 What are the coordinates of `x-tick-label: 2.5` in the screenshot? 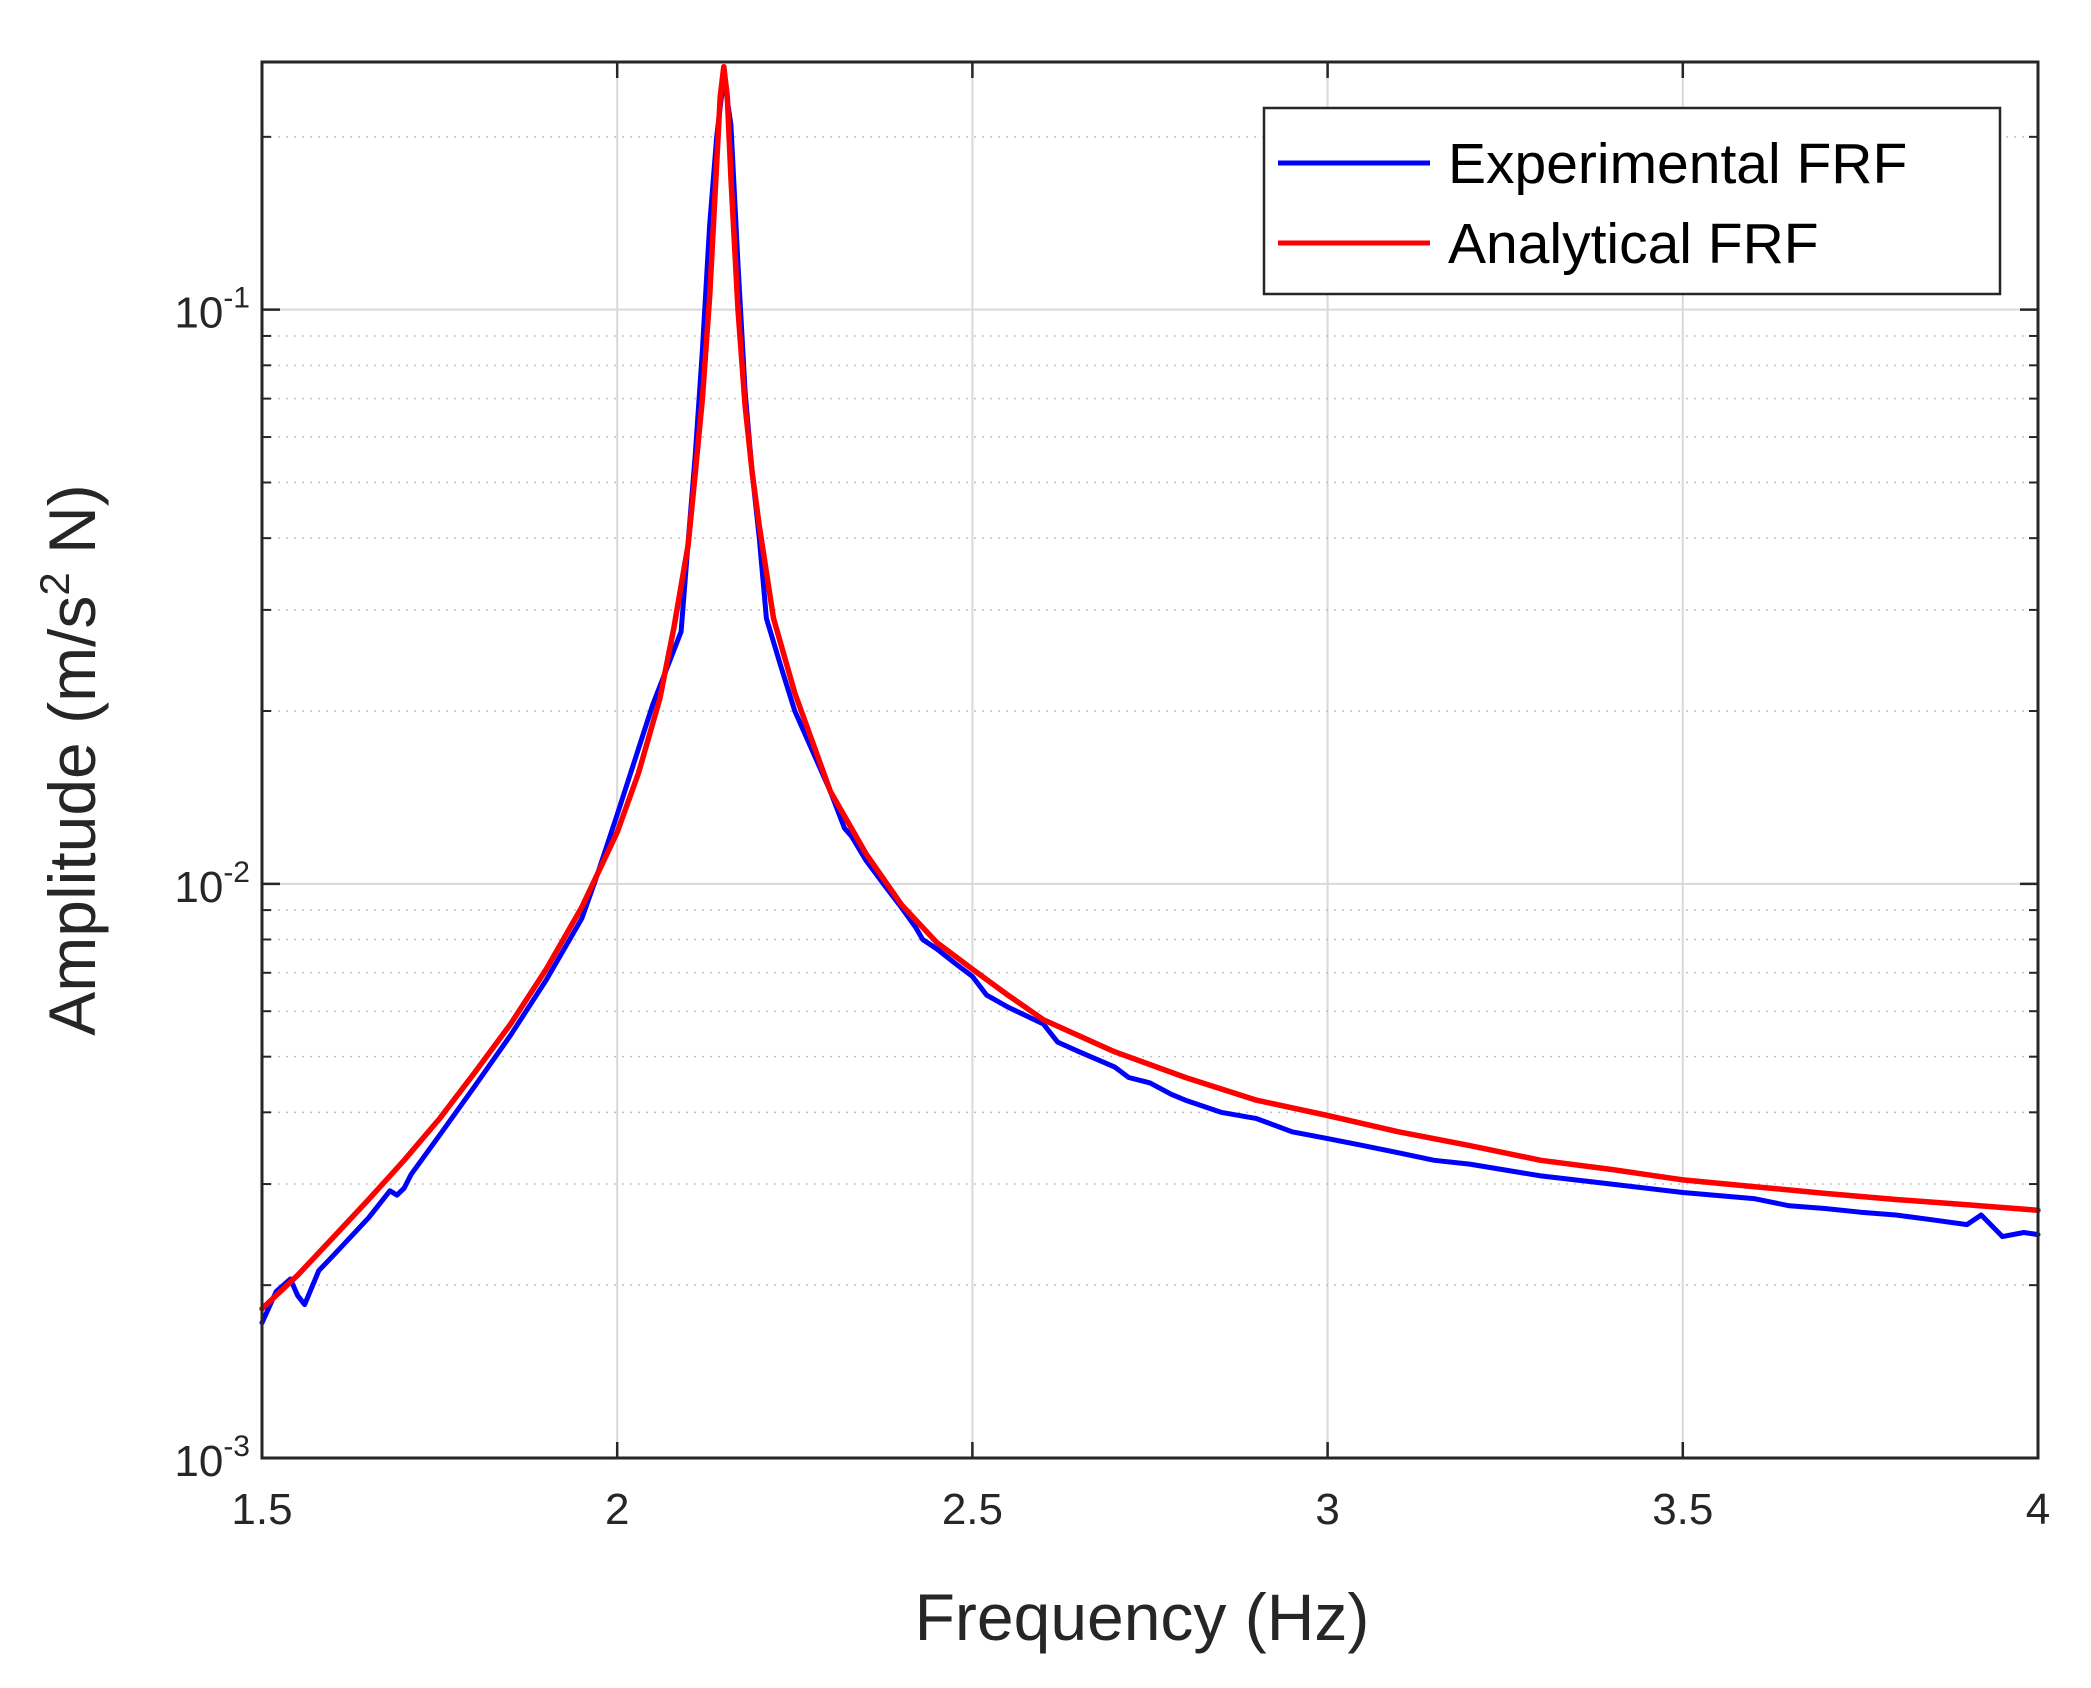 It's located at (972, 1509).